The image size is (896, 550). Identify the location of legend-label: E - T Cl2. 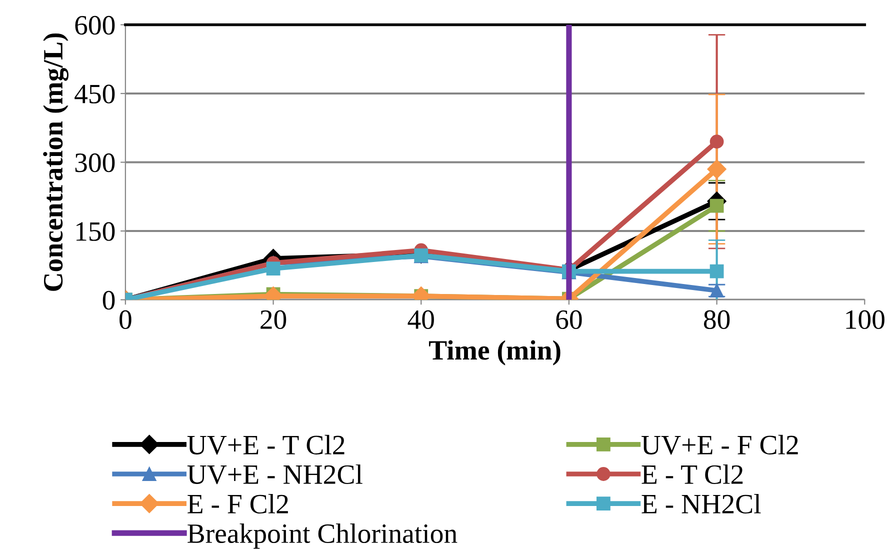
(692, 474).